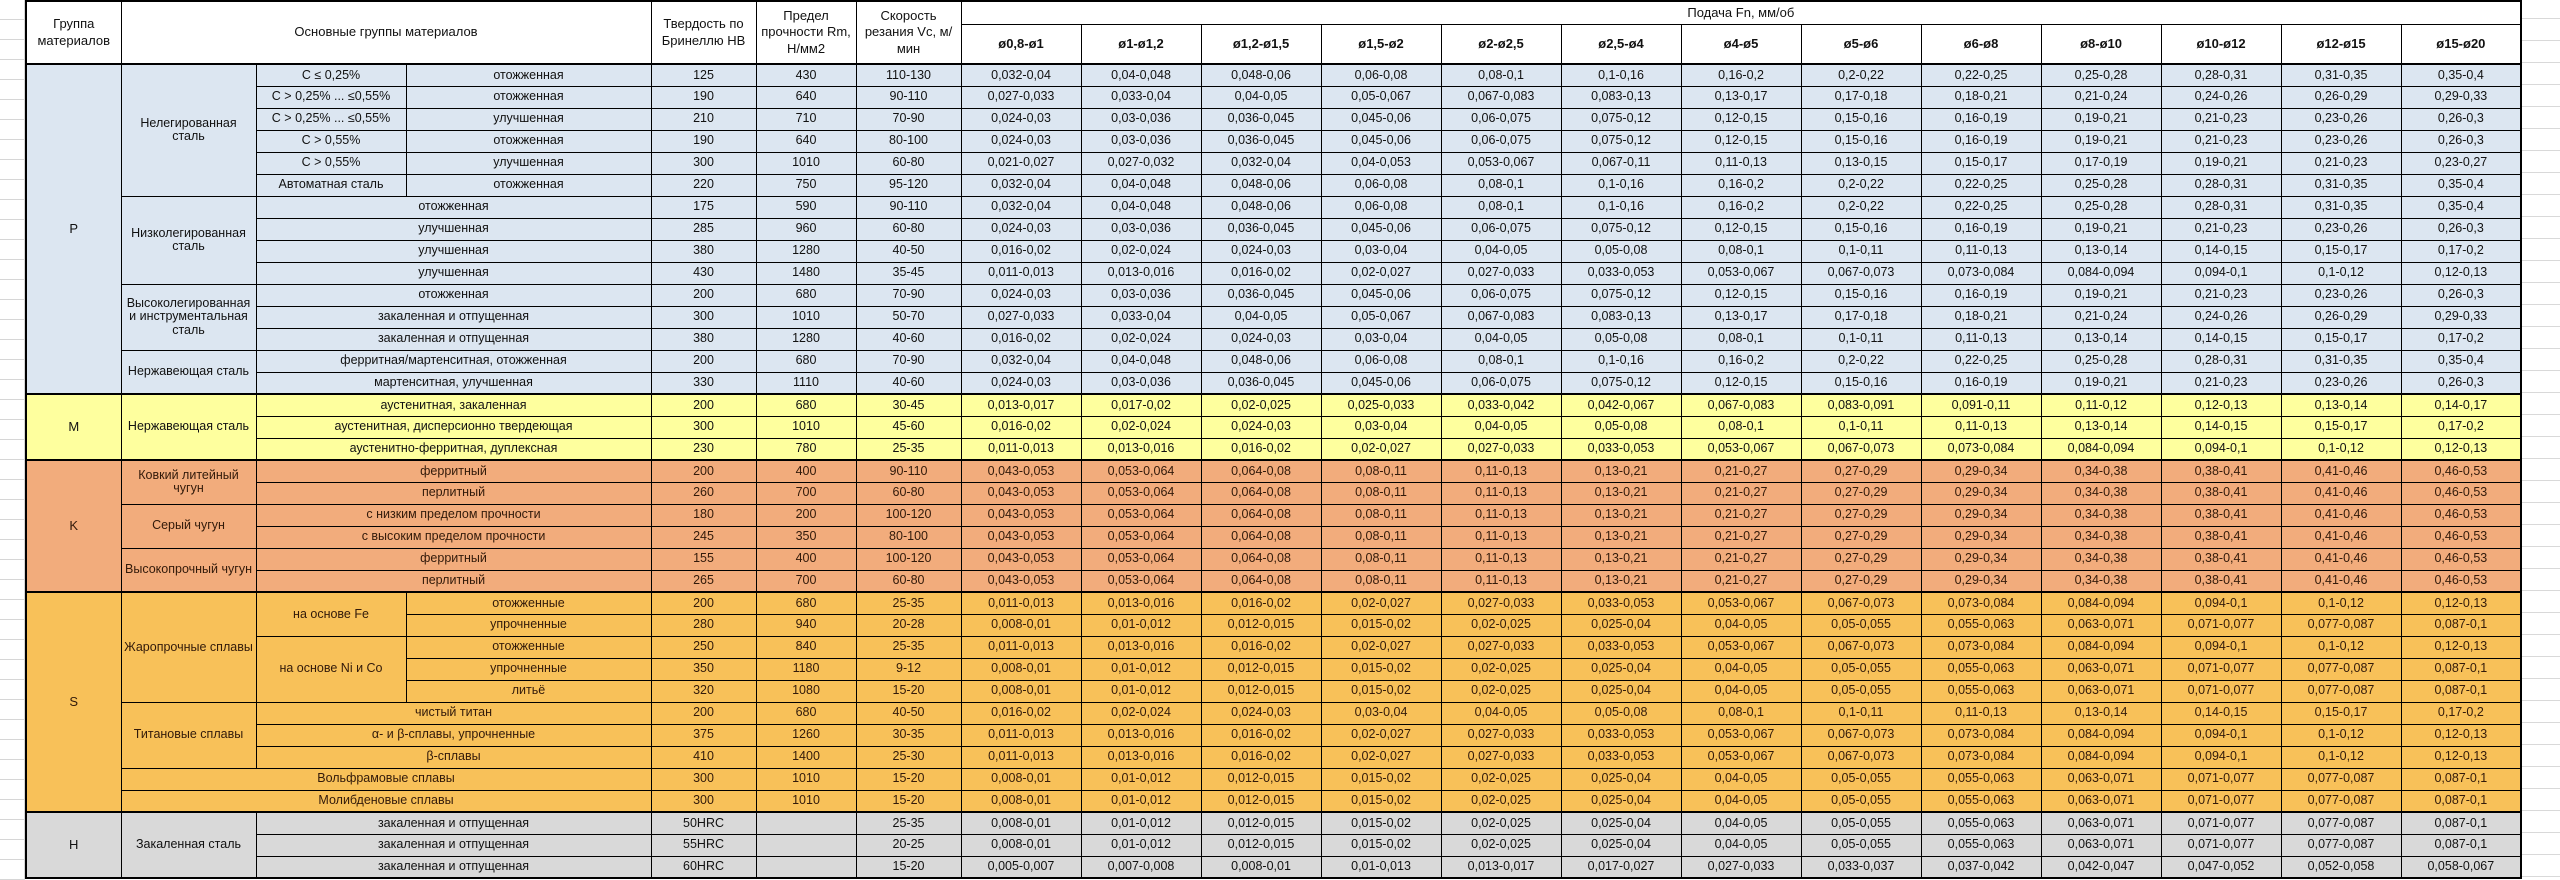  What do you see at coordinates (1021, 75) in the screenshot?
I see `feed-cell: 0,032-0,04` at bounding box center [1021, 75].